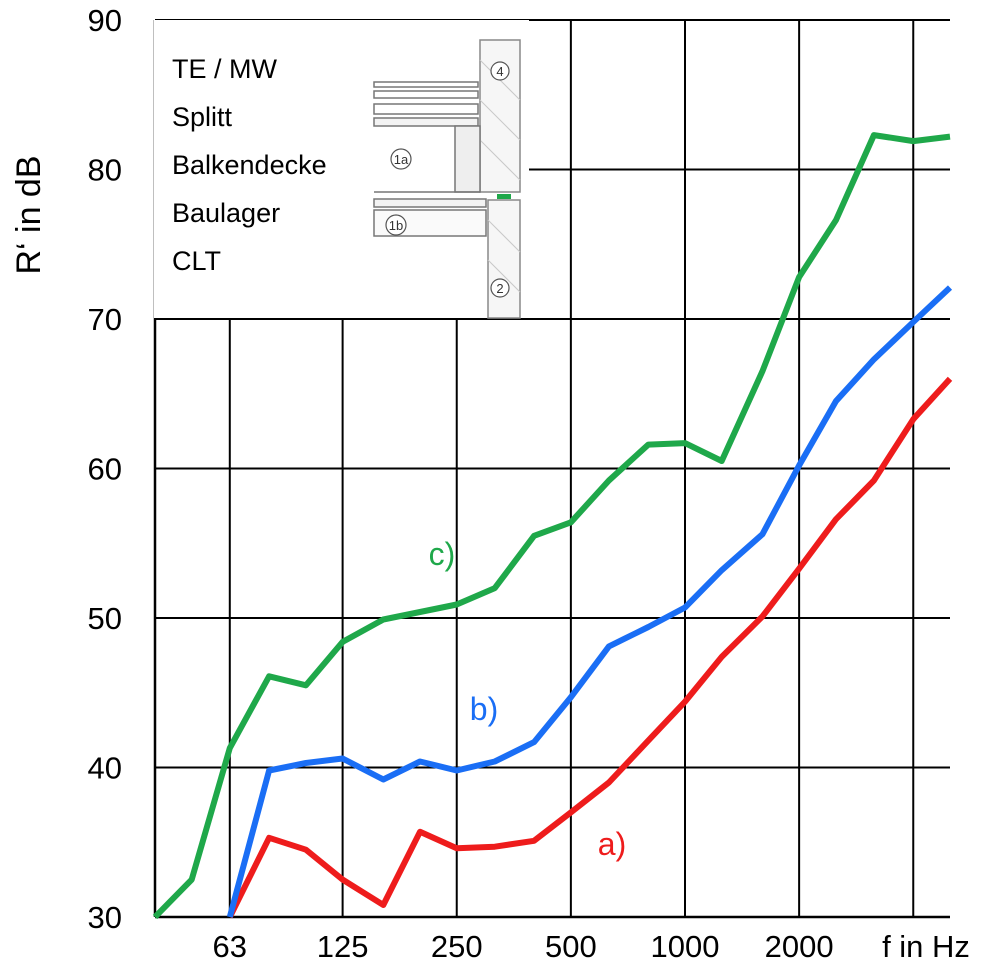 This screenshot has height=975, width=1000. Describe the element at coordinates (105, 20) in the screenshot. I see `y-tick-label-90: 90` at that location.